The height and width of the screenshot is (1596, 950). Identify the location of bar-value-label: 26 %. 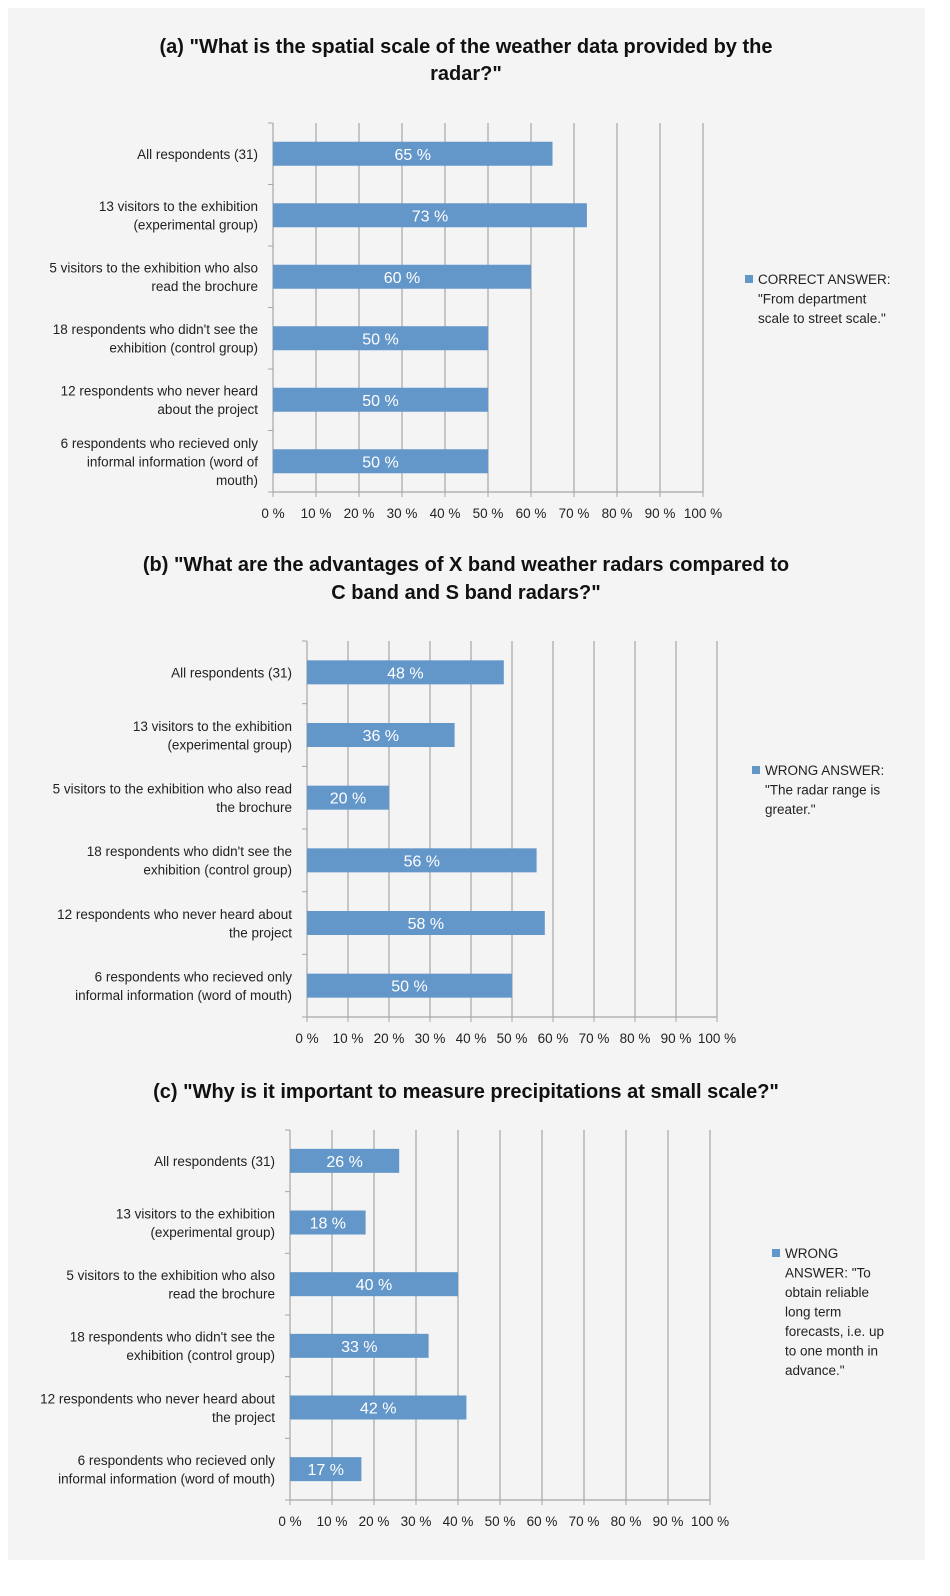
(344, 1162).